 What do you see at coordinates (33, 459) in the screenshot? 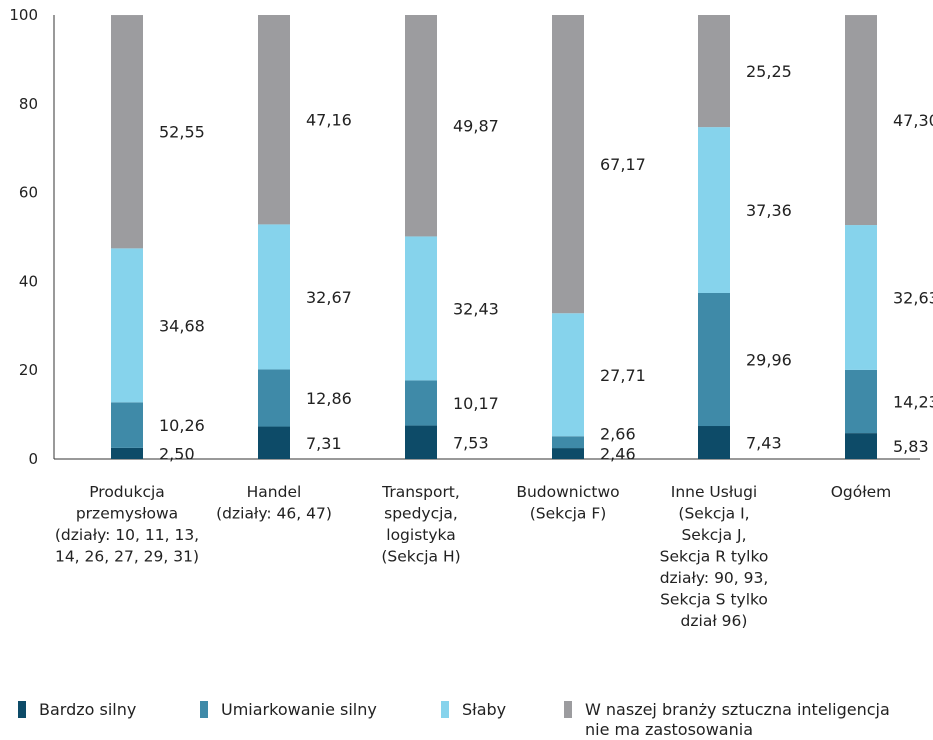
I see `y-tick-label: 0` at bounding box center [33, 459].